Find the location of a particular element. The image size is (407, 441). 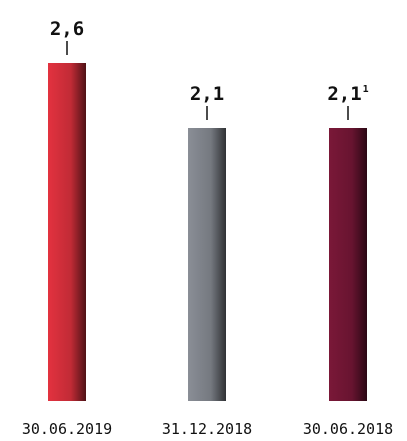

x-tick-label: 30.06.2018 is located at coordinates (348, 429).